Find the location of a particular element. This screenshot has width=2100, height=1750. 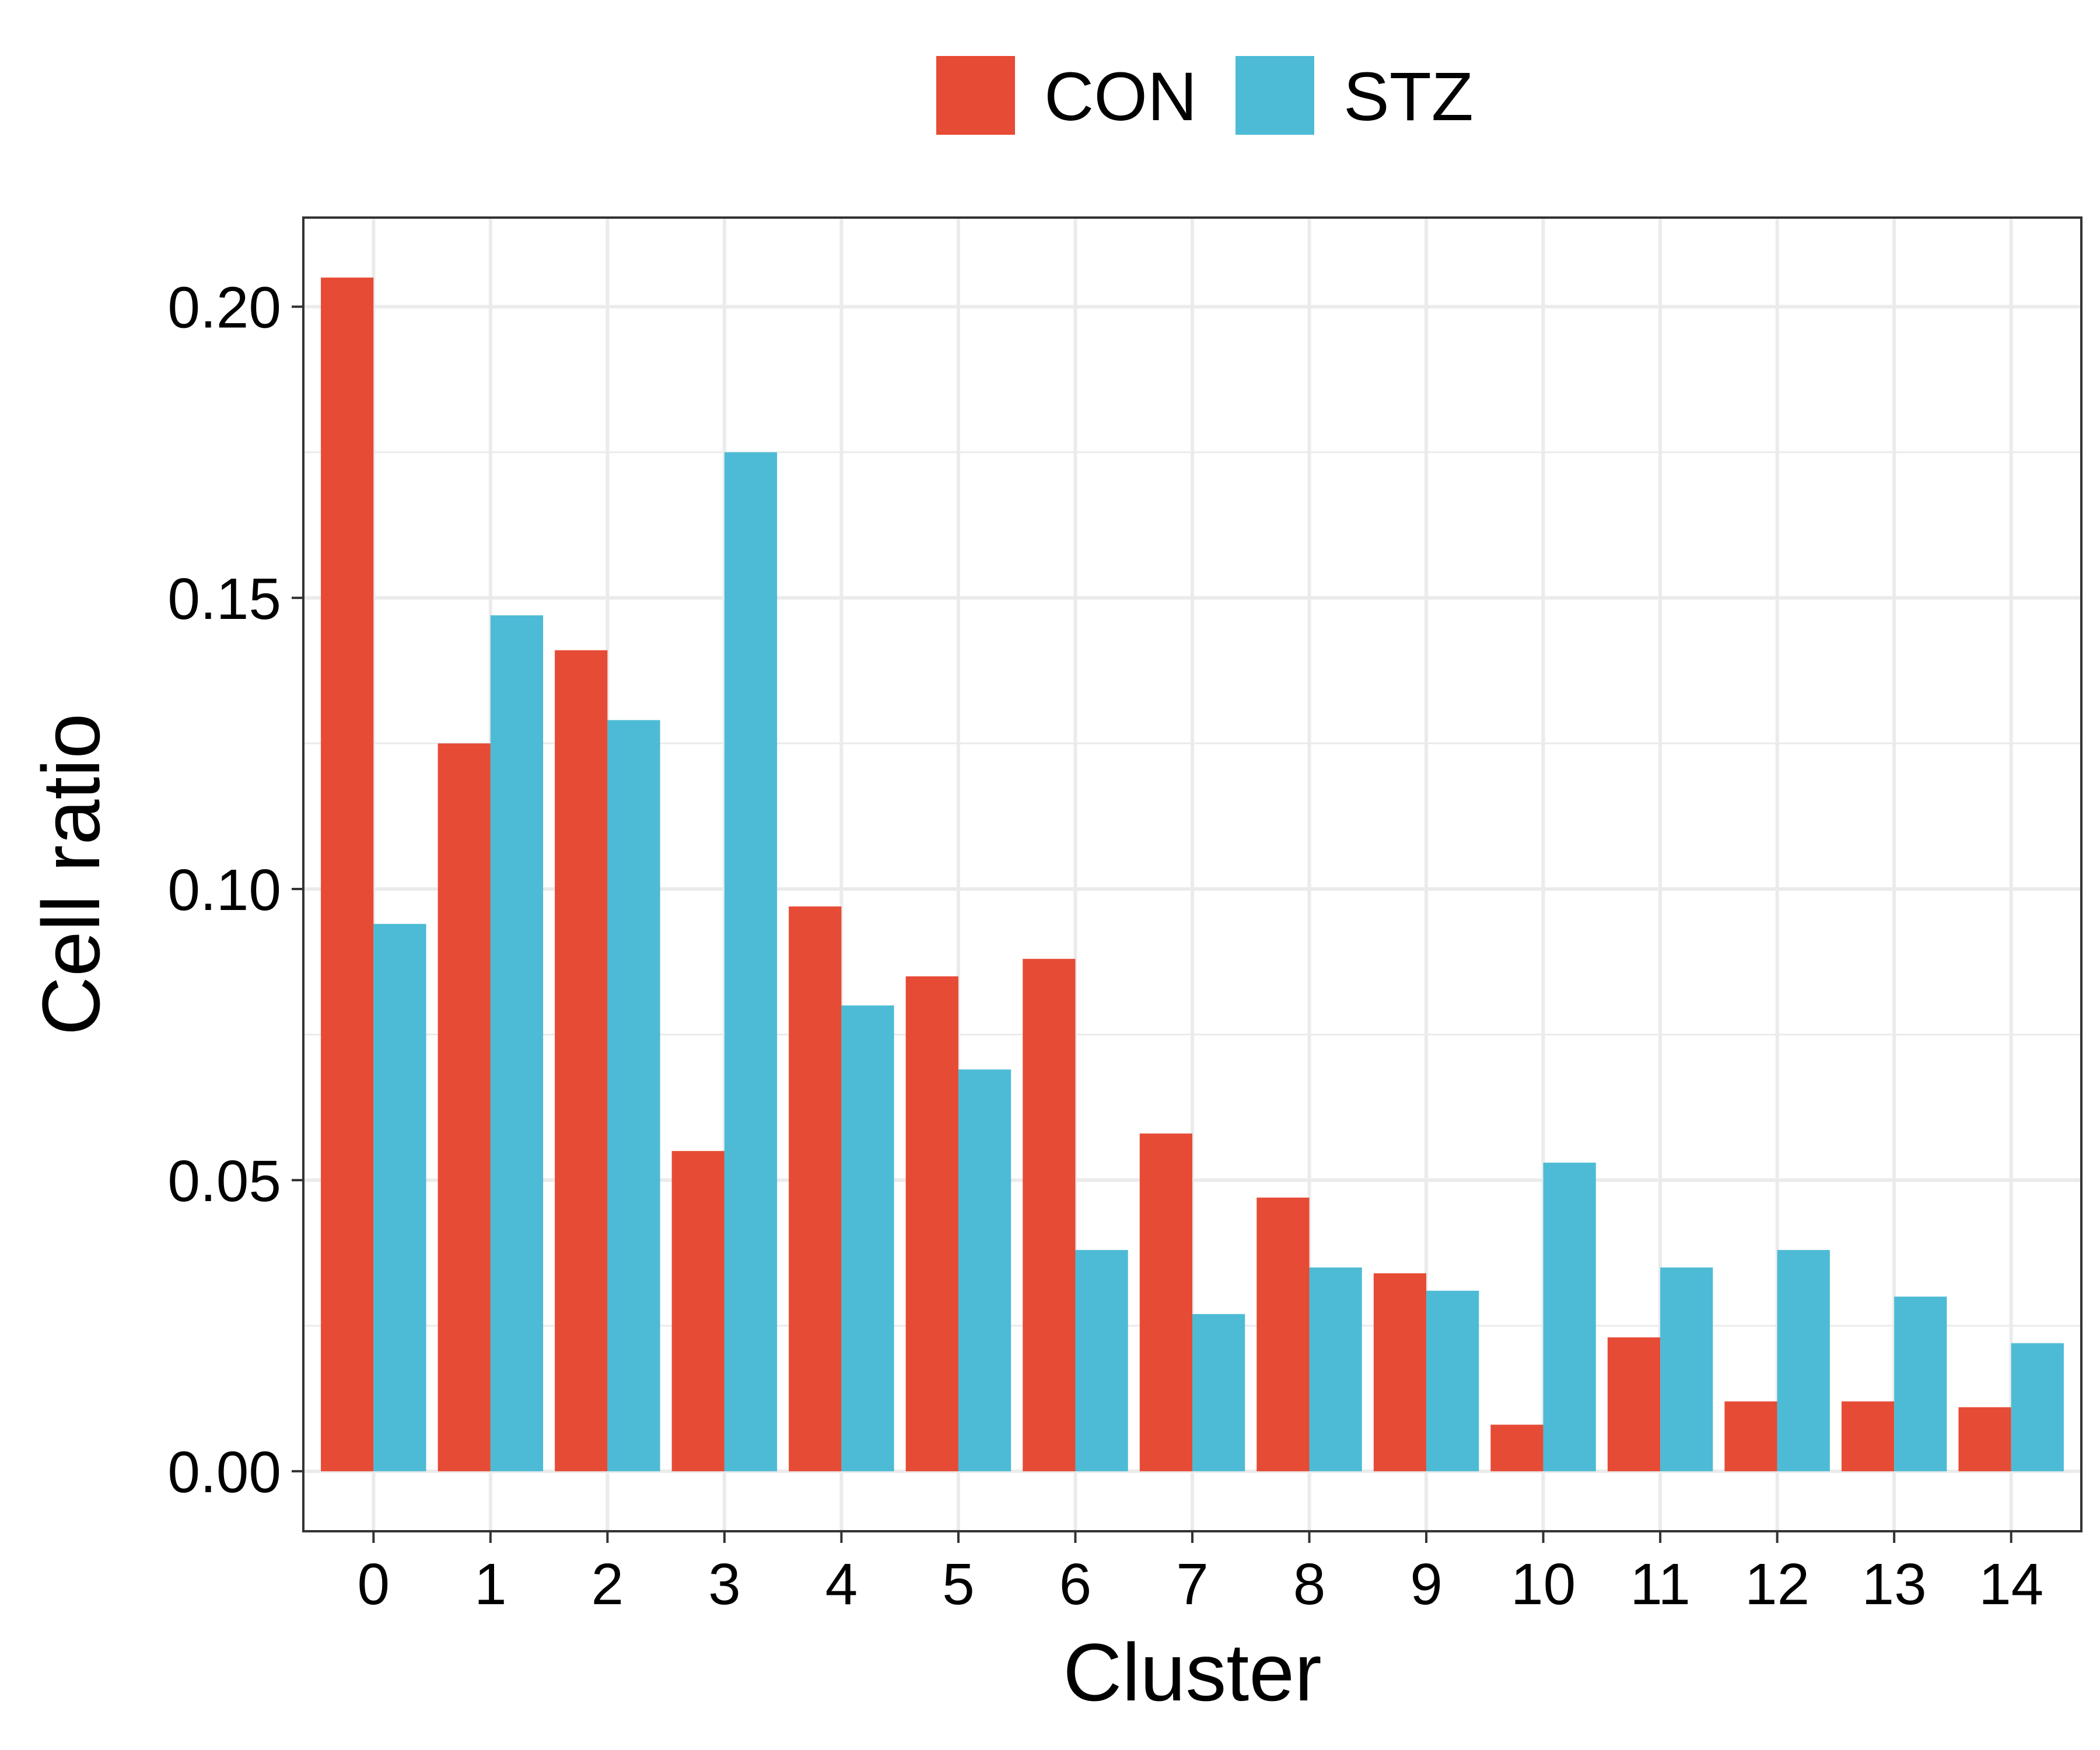

x-tick-label: 9 is located at coordinates (1426, 1584).